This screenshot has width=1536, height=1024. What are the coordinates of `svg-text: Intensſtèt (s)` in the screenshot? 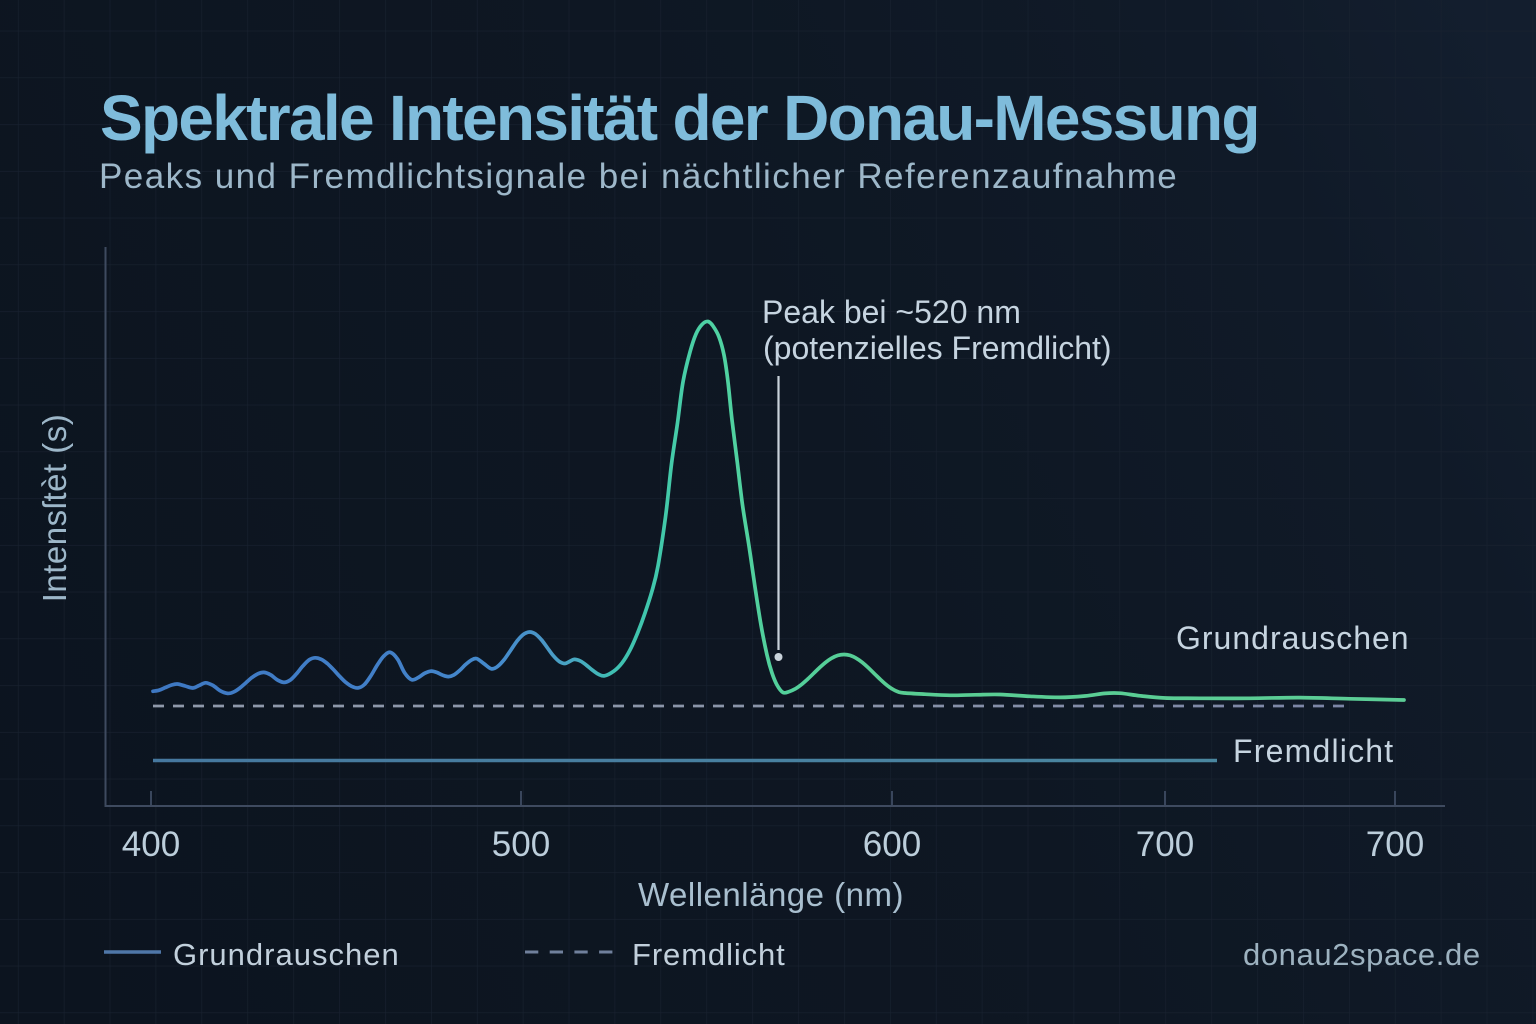 It's located at (54, 508).